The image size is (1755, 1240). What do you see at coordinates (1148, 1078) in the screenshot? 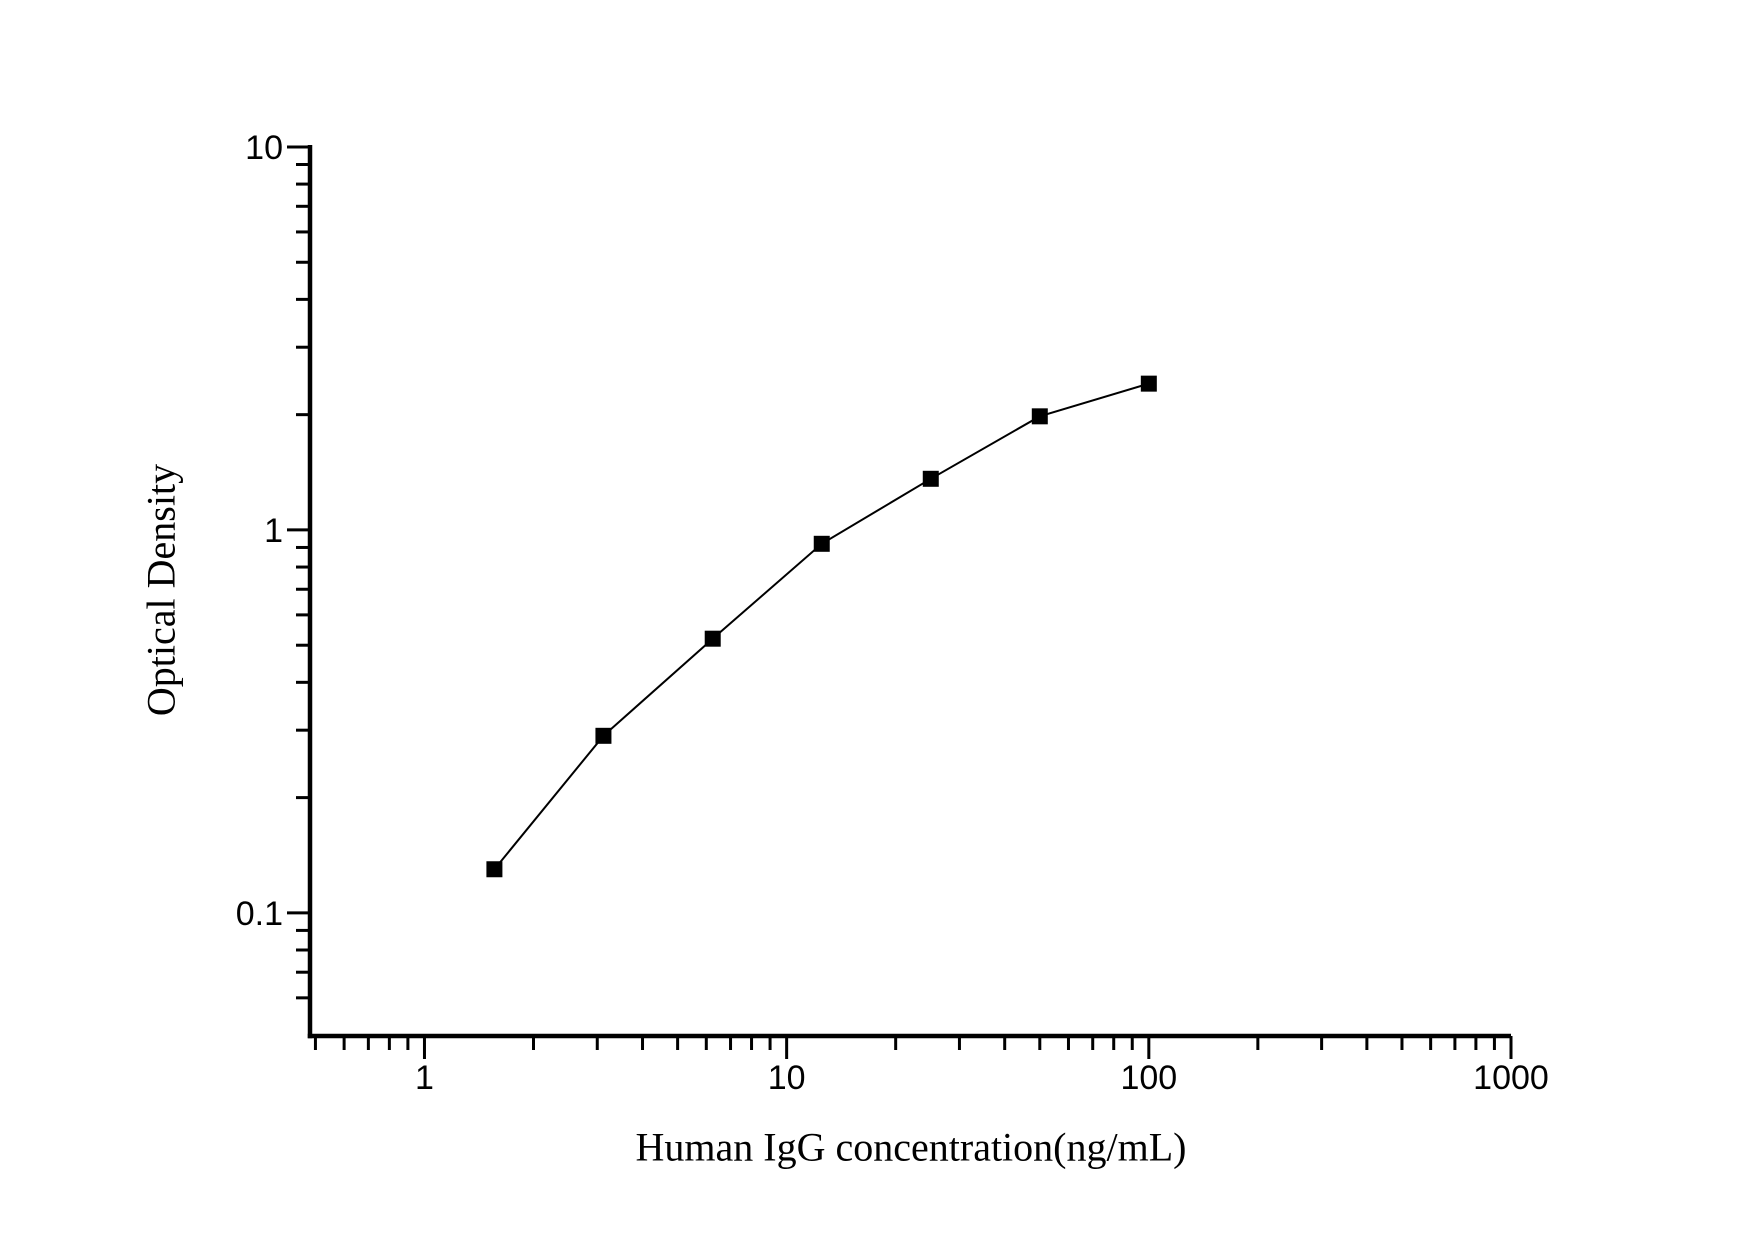
I see `x-tick-label: 100` at bounding box center [1148, 1078].